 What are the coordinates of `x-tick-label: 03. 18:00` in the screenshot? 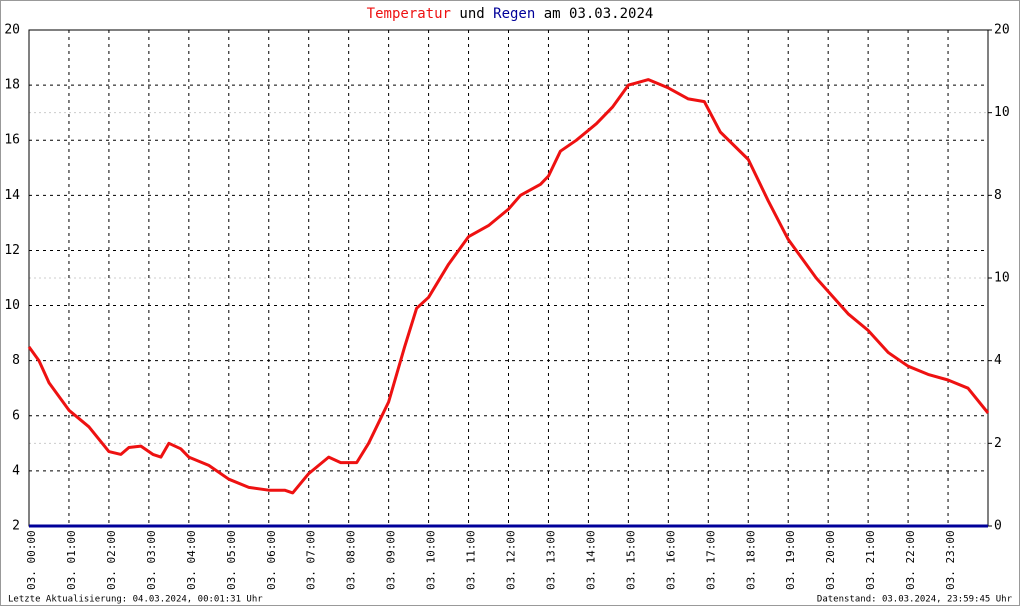 It's located at (750, 560).